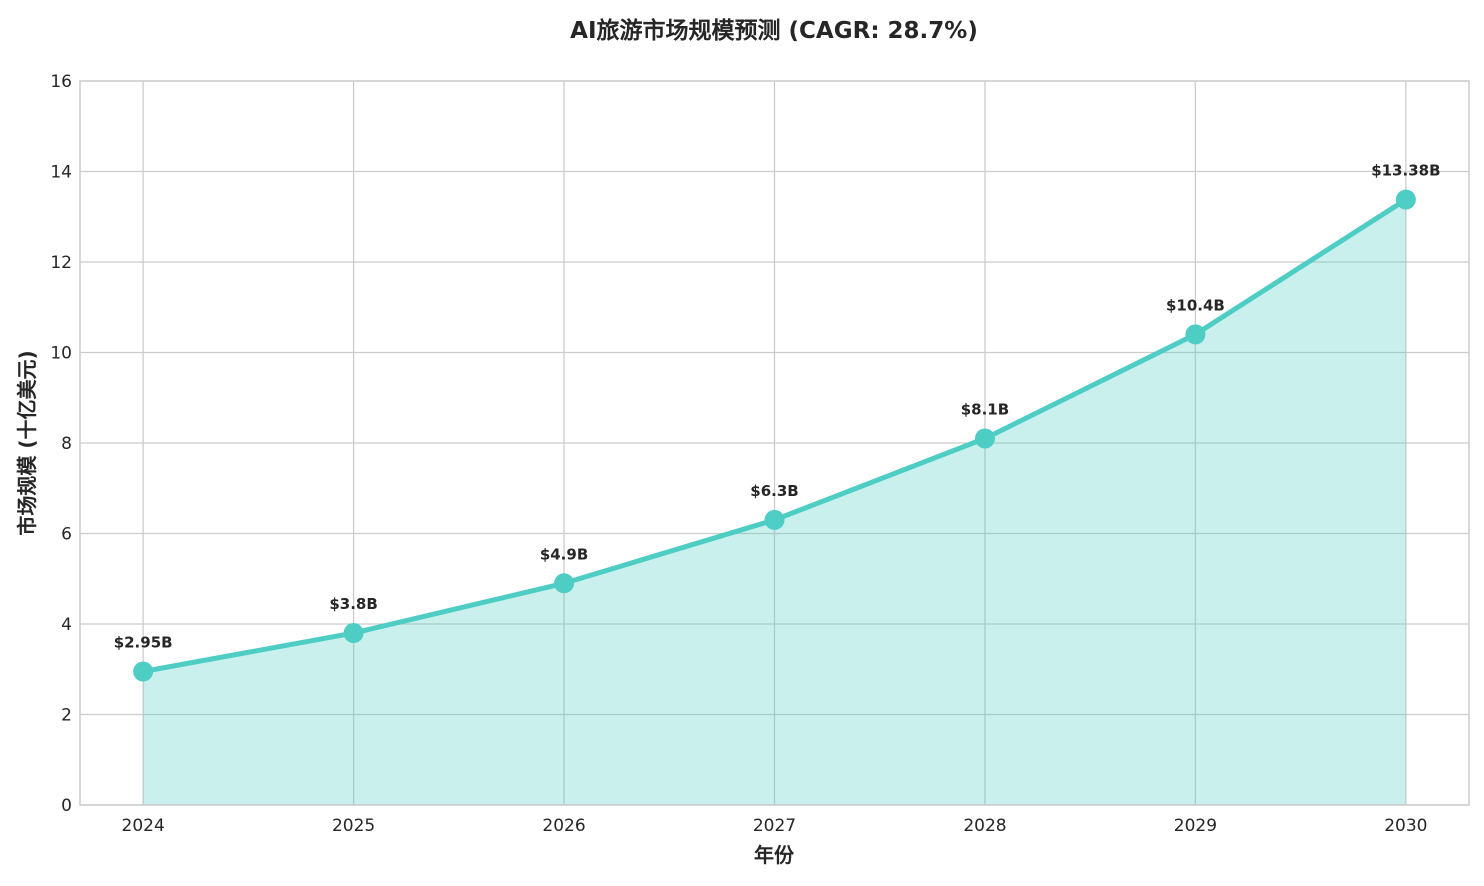  I want to click on x-tick-label: 2029, so click(1195, 826).